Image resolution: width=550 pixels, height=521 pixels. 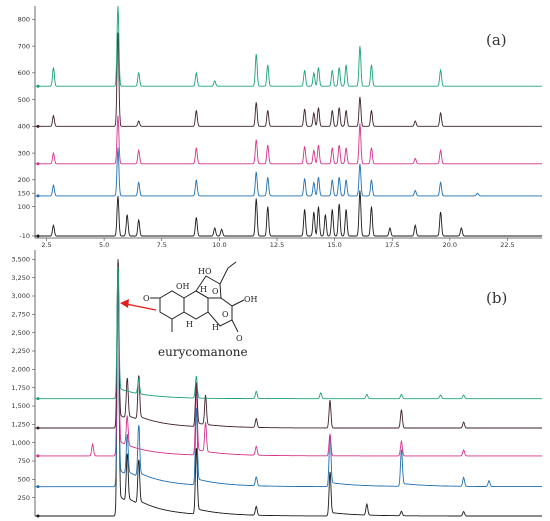 I want to click on compound-name-label: eurycomanone, so click(x=203, y=352).